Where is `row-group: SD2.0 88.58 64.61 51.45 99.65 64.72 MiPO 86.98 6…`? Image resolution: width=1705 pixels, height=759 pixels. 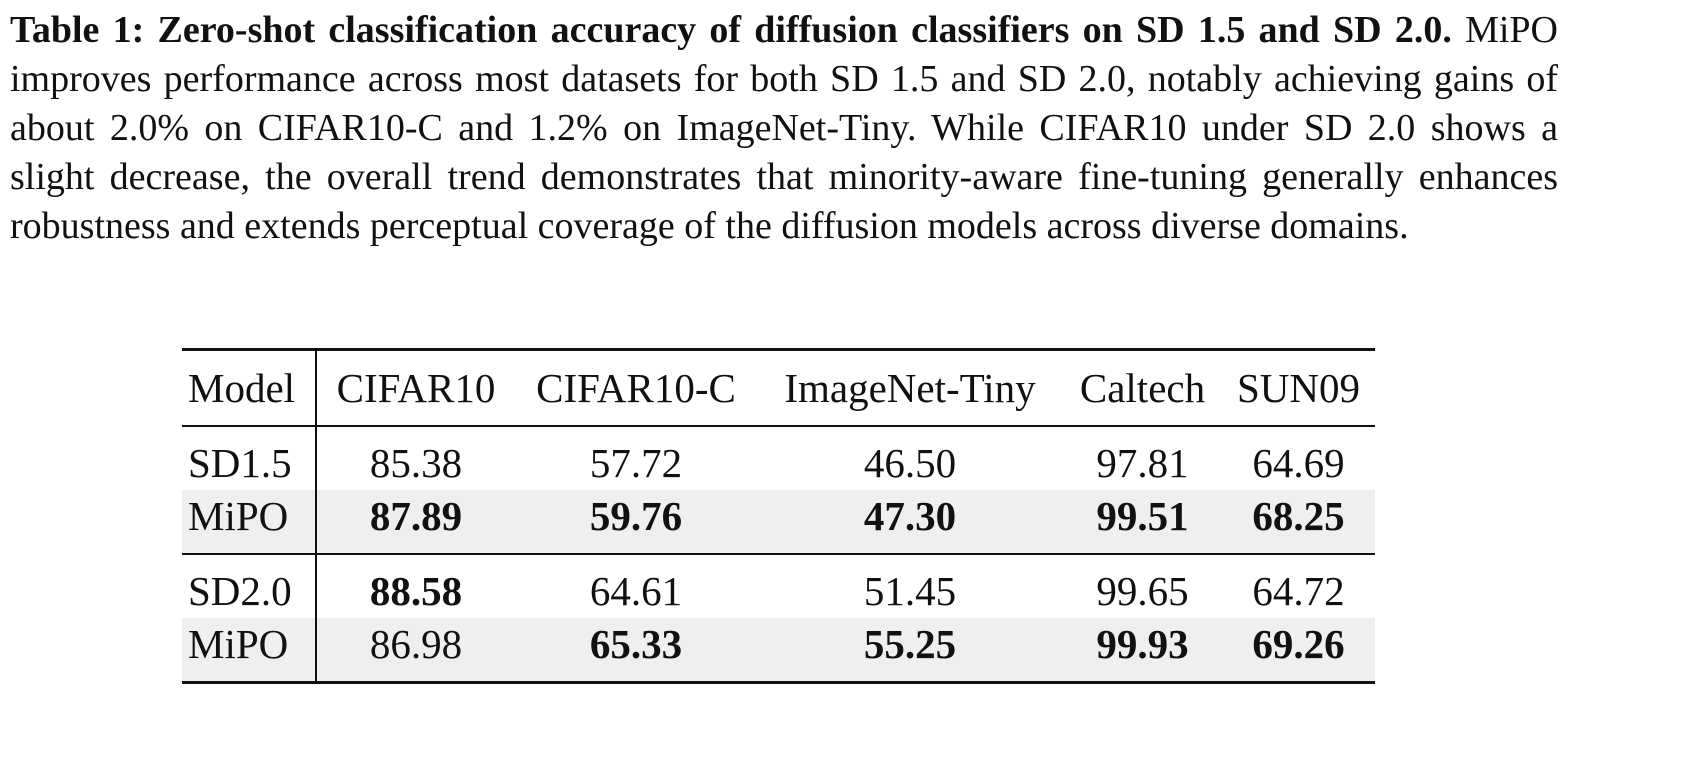
row-group: SD2.0 88.58 64.61 51.45 99.65 64.72 MiPO 86.98 6… is located at coordinates (778, 618).